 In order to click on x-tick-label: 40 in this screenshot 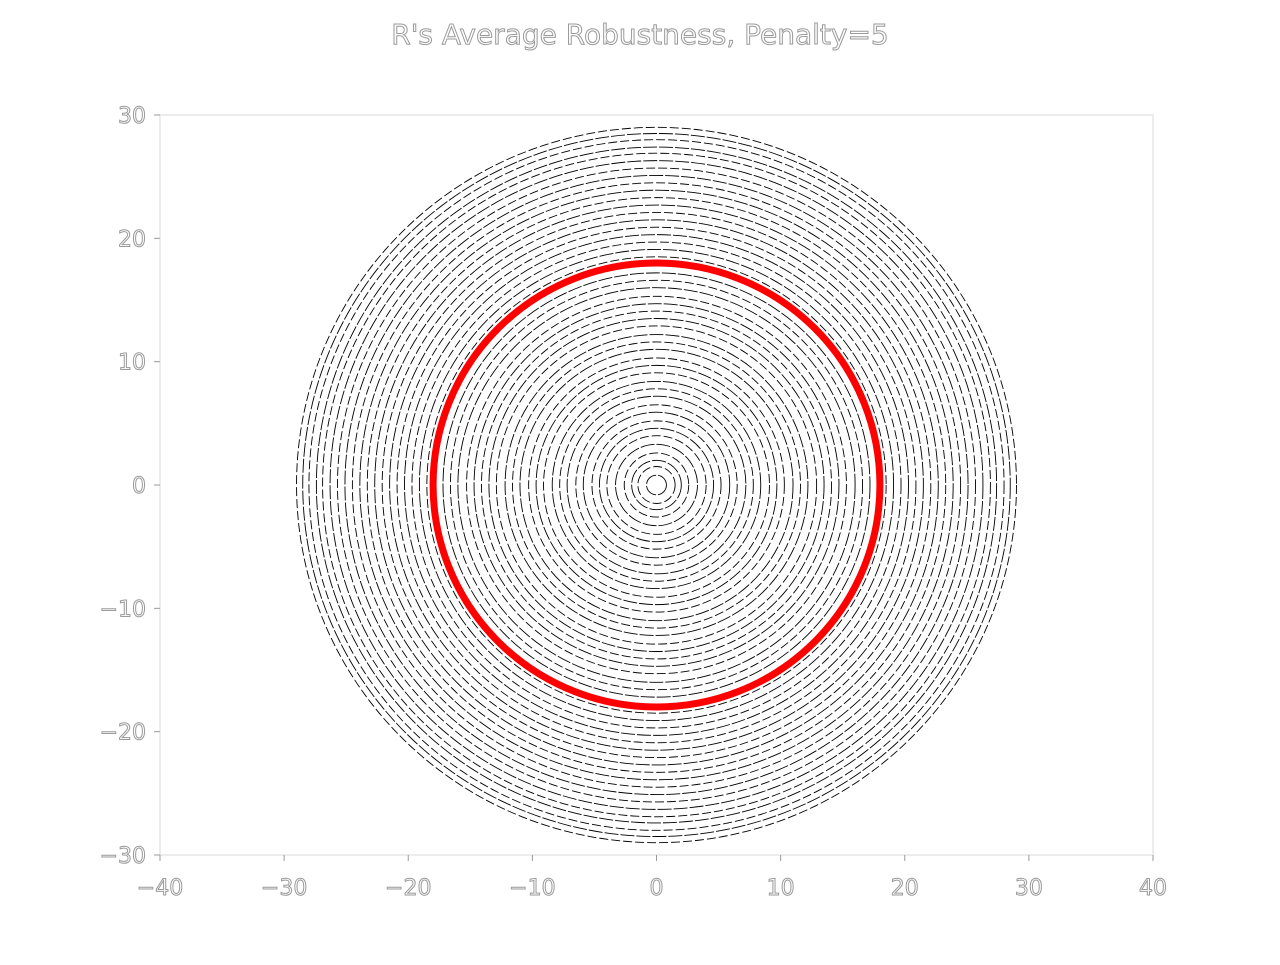, I will do `click(1153, 888)`.